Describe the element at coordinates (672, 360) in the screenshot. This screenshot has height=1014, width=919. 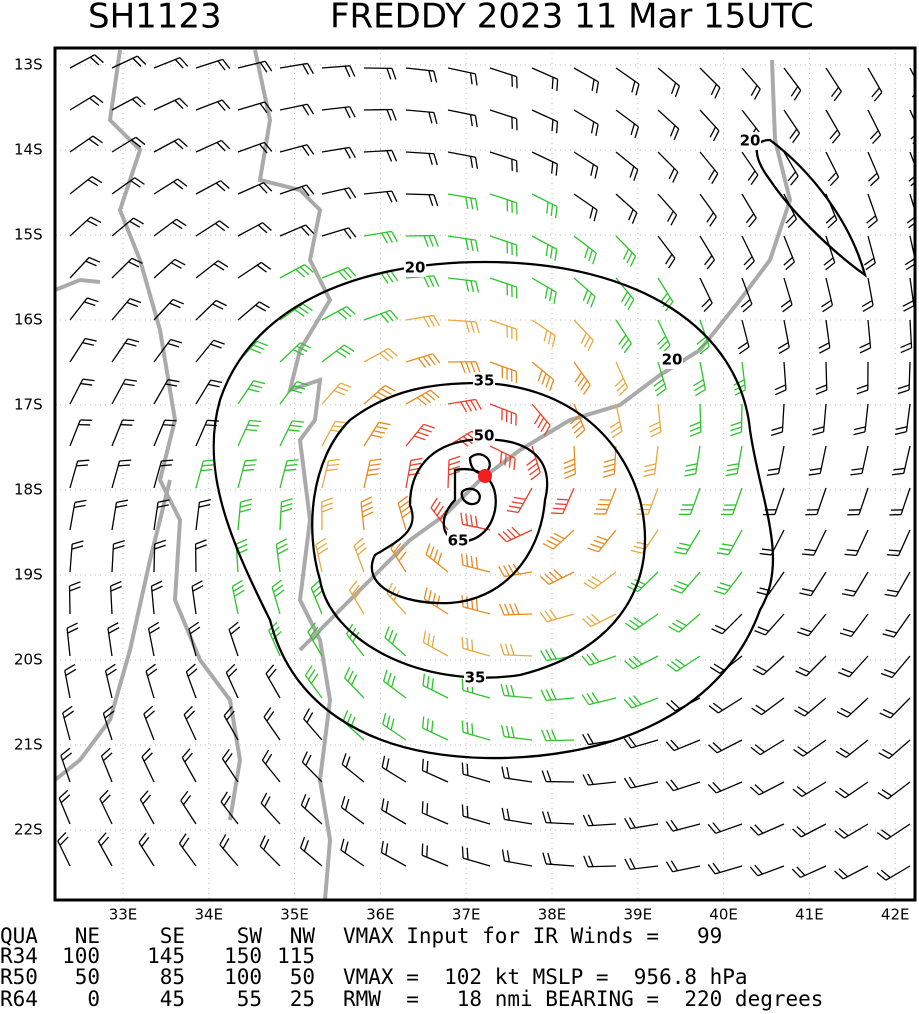
I see `contour-label: 20` at that location.